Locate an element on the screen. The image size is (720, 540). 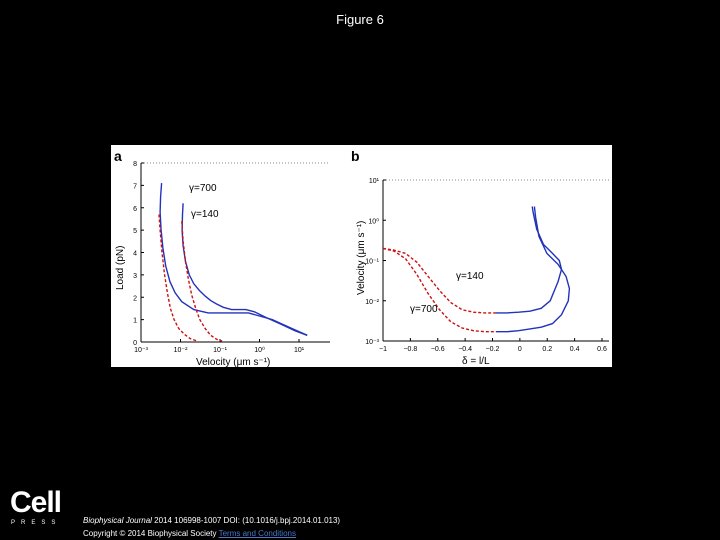
panel-b-x-ticks: −1 −0.8 −0.6 −0.4 −0.2 0 0.2 0.4 0.6 is located at coordinates (493, 345).